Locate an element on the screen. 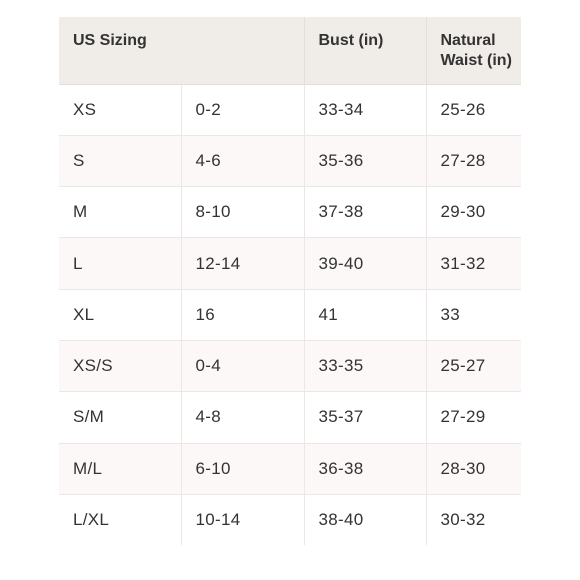 This screenshot has height=580, width=580. cell-waist: 31-32 is located at coordinates (473, 263).